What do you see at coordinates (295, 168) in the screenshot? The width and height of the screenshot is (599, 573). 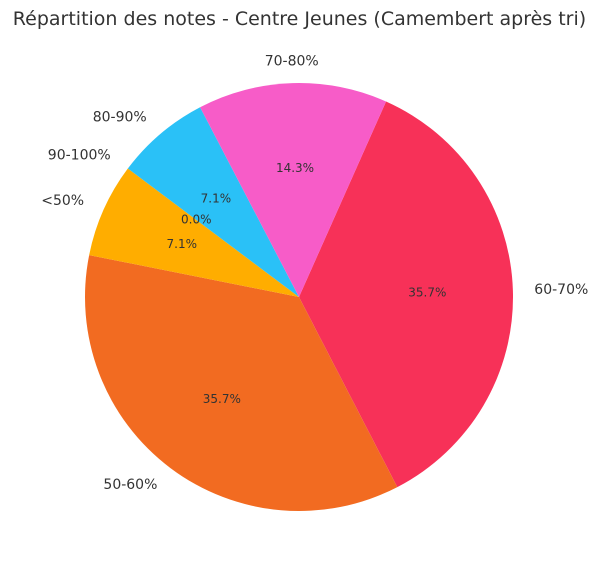 I see `percent-label-70-80: 14.3%` at bounding box center [295, 168].